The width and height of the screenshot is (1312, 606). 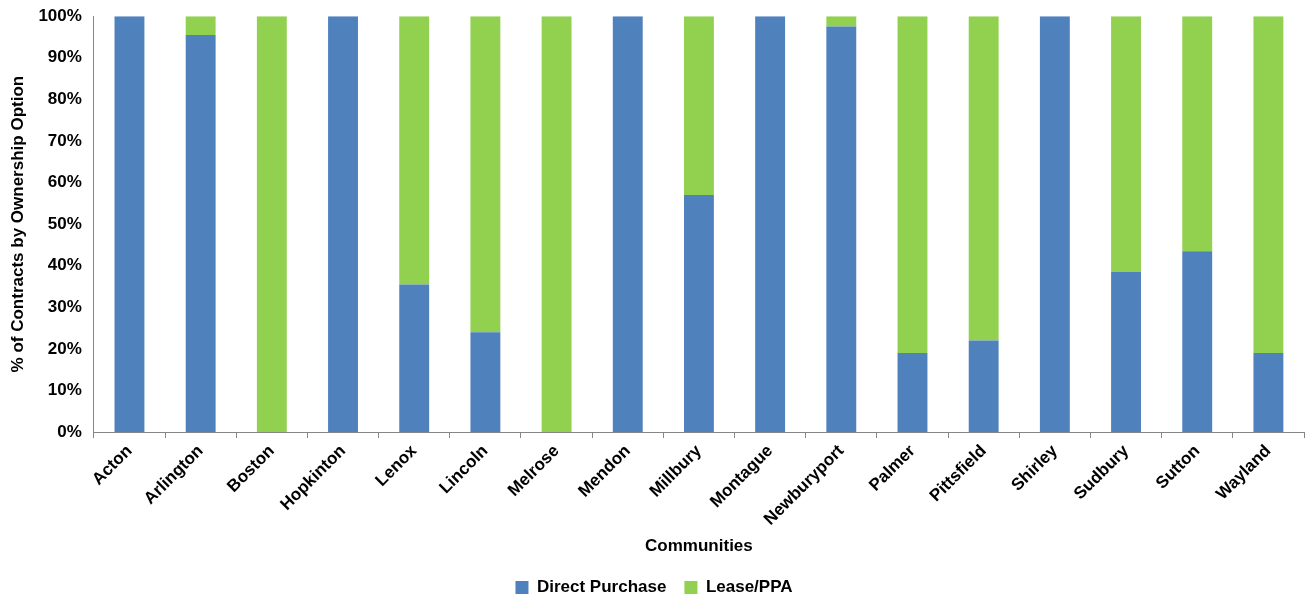 I want to click on y-tick-label: 70%, so click(x=64, y=140).